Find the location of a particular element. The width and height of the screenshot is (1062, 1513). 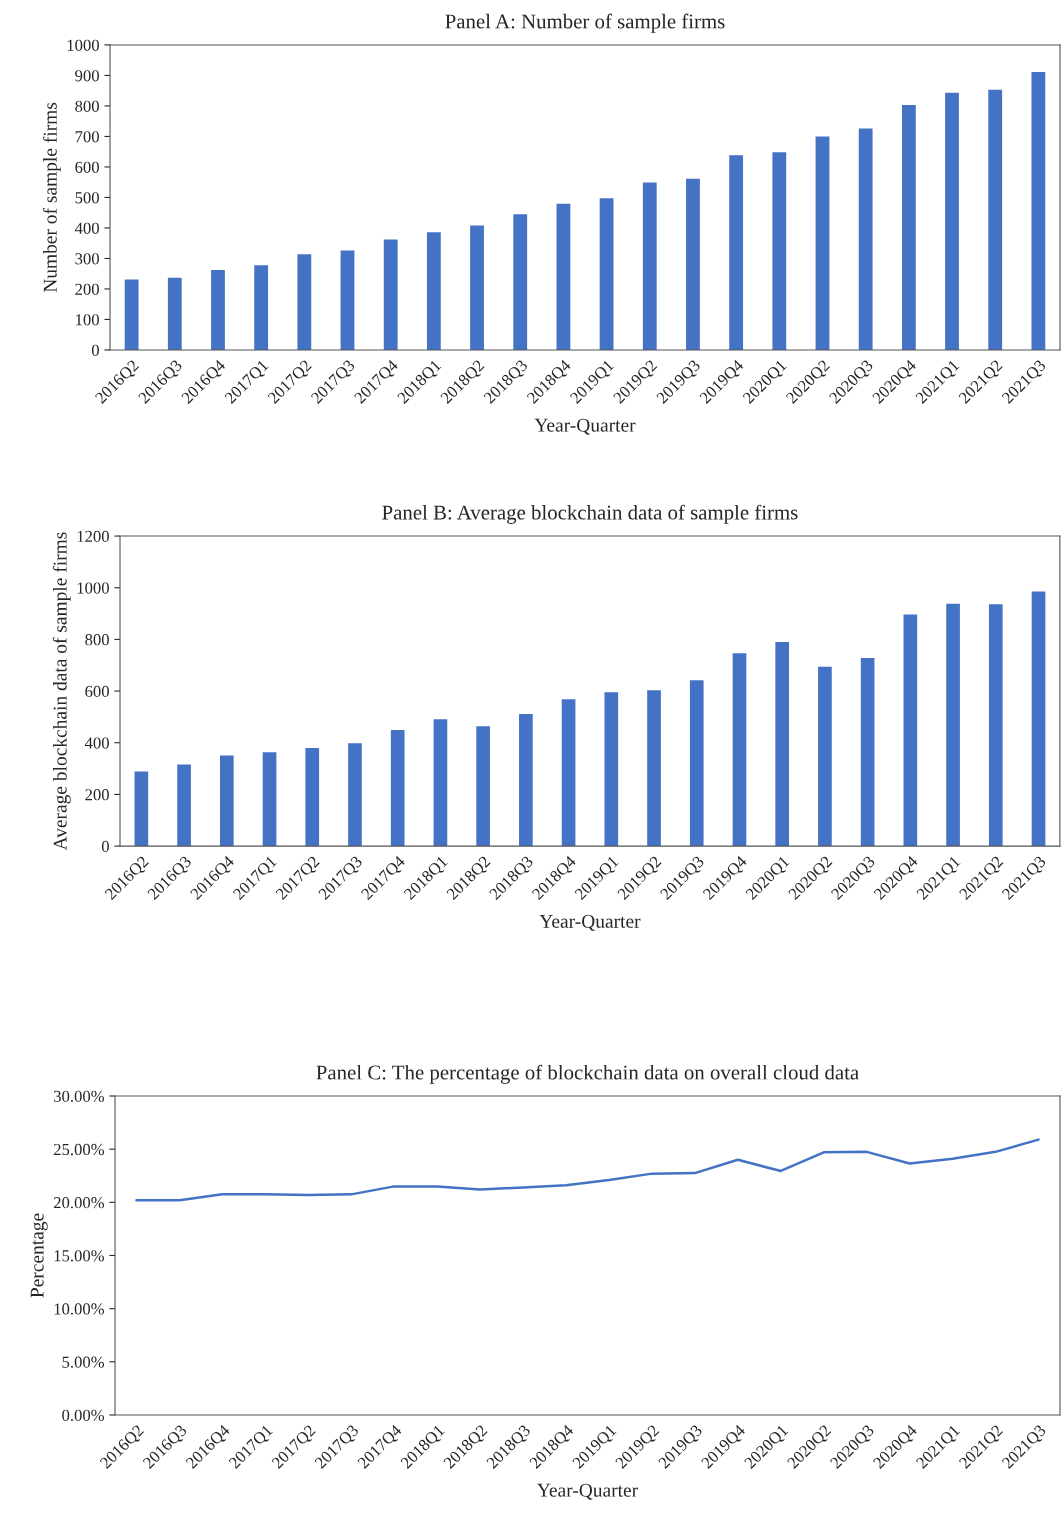

y-tick-label: 1200 is located at coordinates (93, 536).